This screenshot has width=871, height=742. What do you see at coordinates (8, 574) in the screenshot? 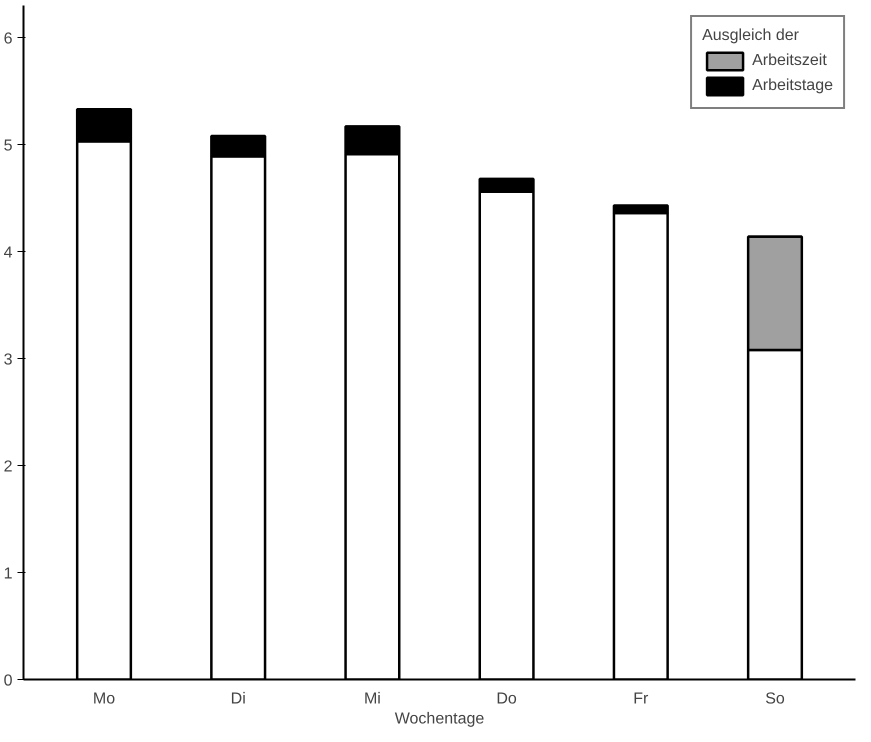
I see `y-tick-label: 1` at bounding box center [8, 574].